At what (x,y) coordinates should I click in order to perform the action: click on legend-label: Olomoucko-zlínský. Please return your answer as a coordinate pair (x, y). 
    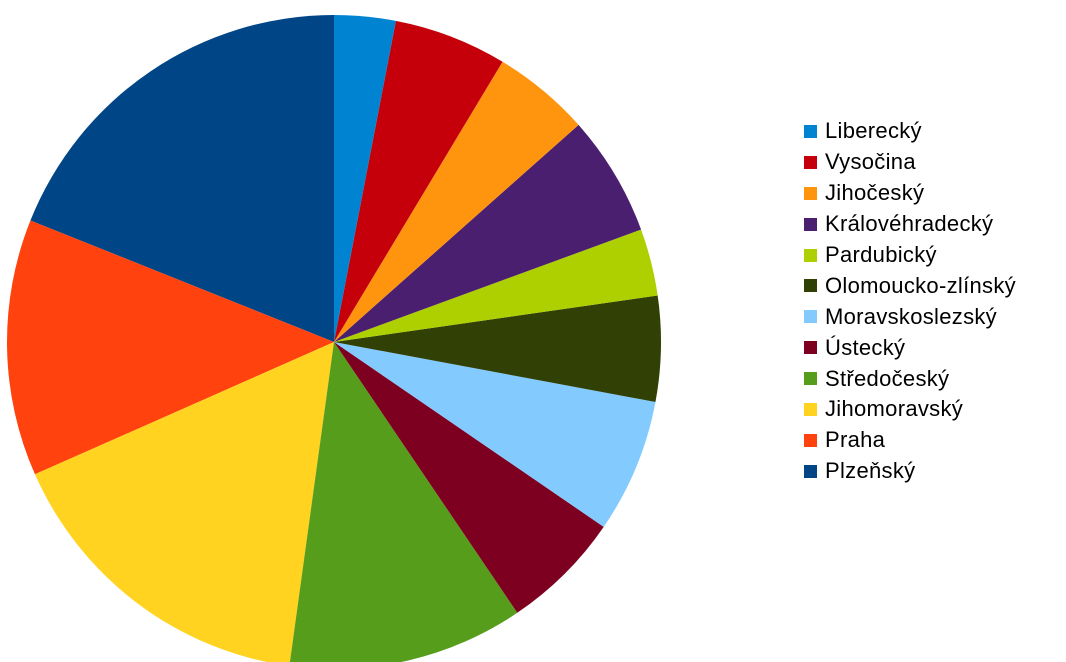
    Looking at the image, I should click on (920, 285).